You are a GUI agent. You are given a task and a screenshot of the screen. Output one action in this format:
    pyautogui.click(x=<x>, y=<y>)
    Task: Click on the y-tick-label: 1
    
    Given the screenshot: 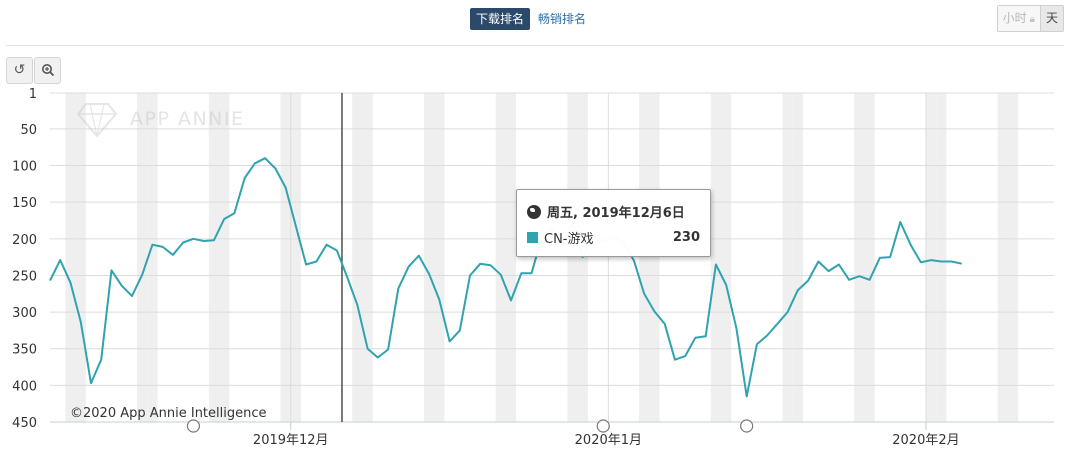 What is the action you would take?
    pyautogui.click(x=33, y=94)
    